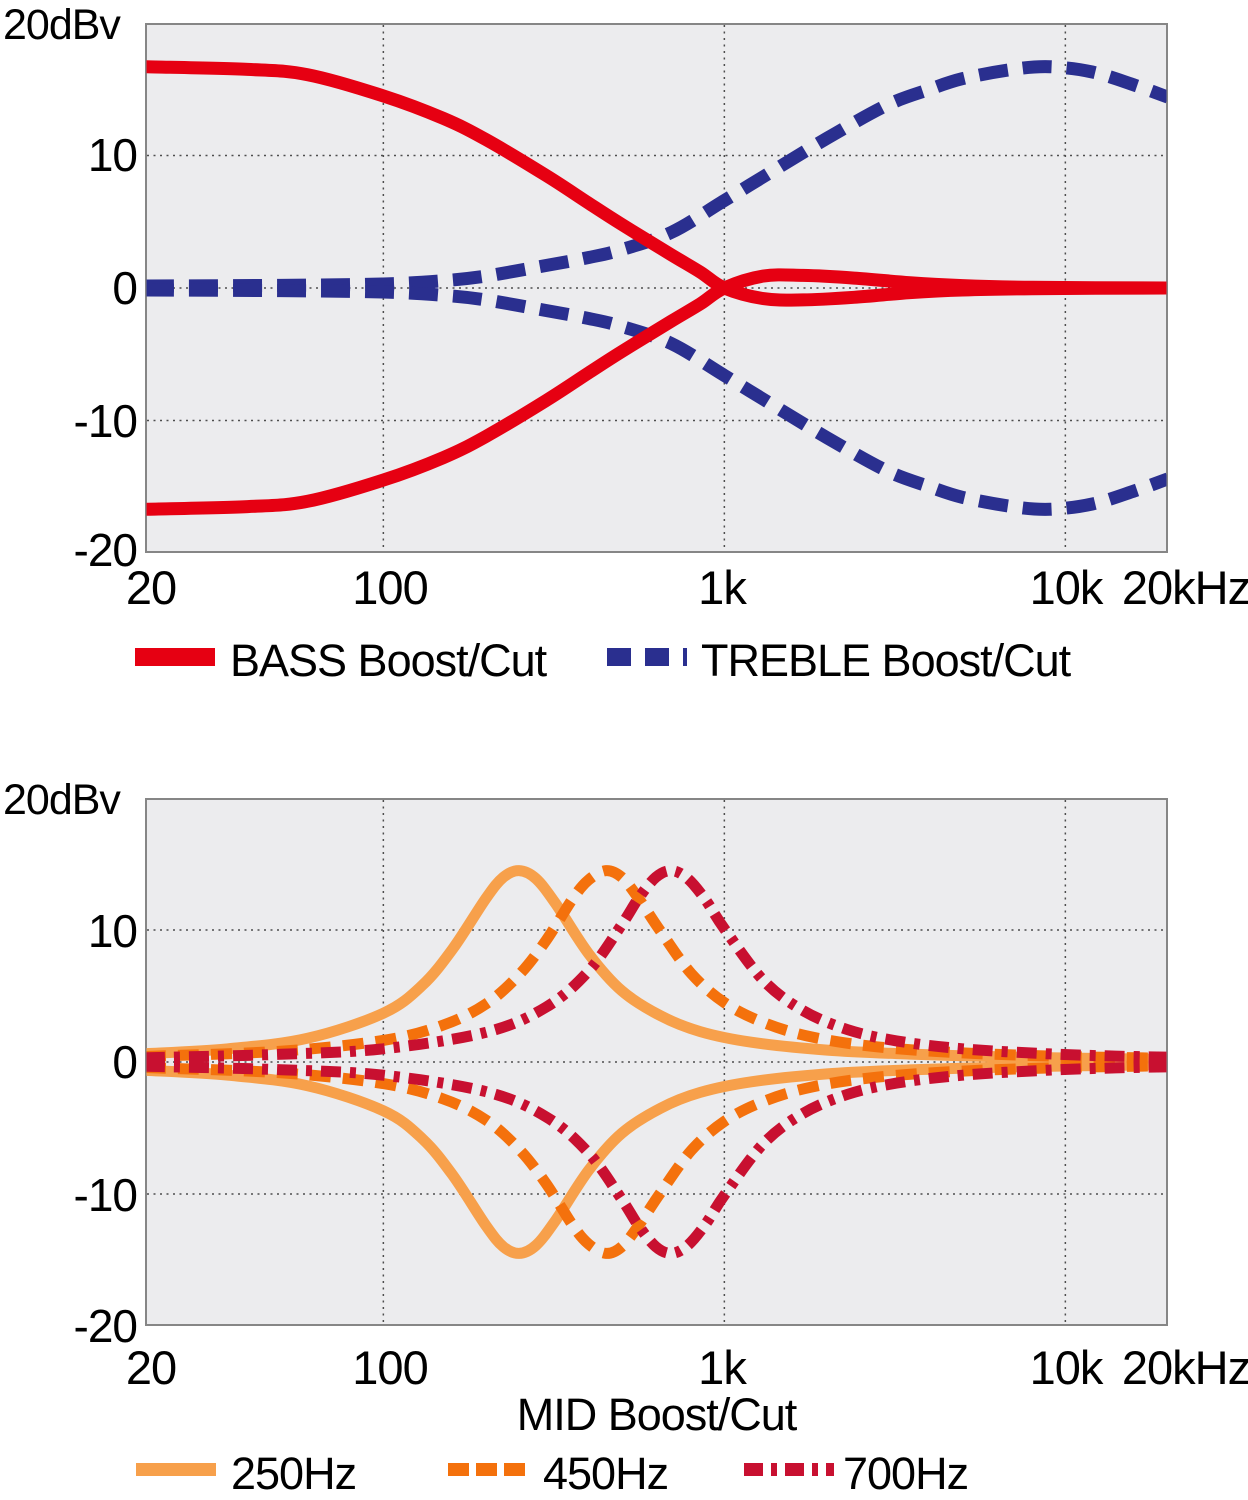 The width and height of the screenshot is (1248, 1500). Describe the element at coordinates (886, 660) in the screenshot. I see `legend-label-treble: TREBLE Boost/Cut` at that location.